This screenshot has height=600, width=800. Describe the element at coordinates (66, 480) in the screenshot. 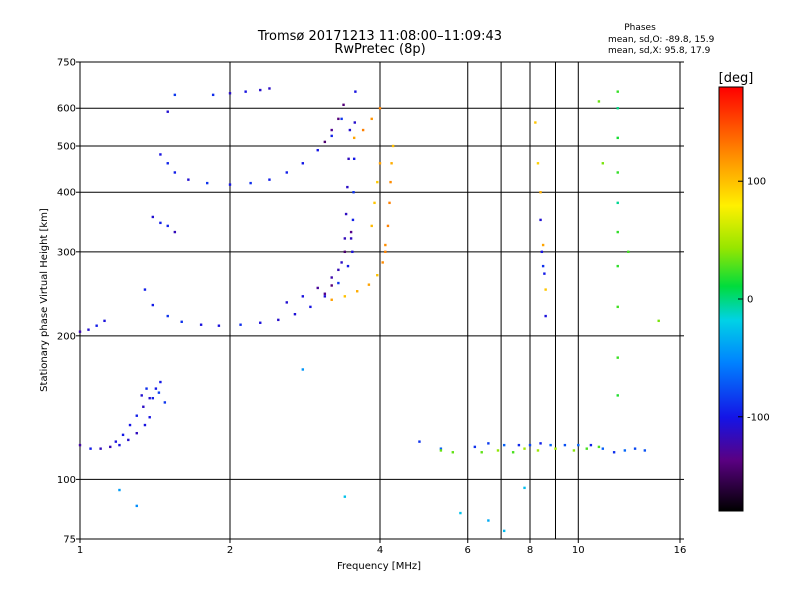

I see `y-tick-label: 100` at that location.